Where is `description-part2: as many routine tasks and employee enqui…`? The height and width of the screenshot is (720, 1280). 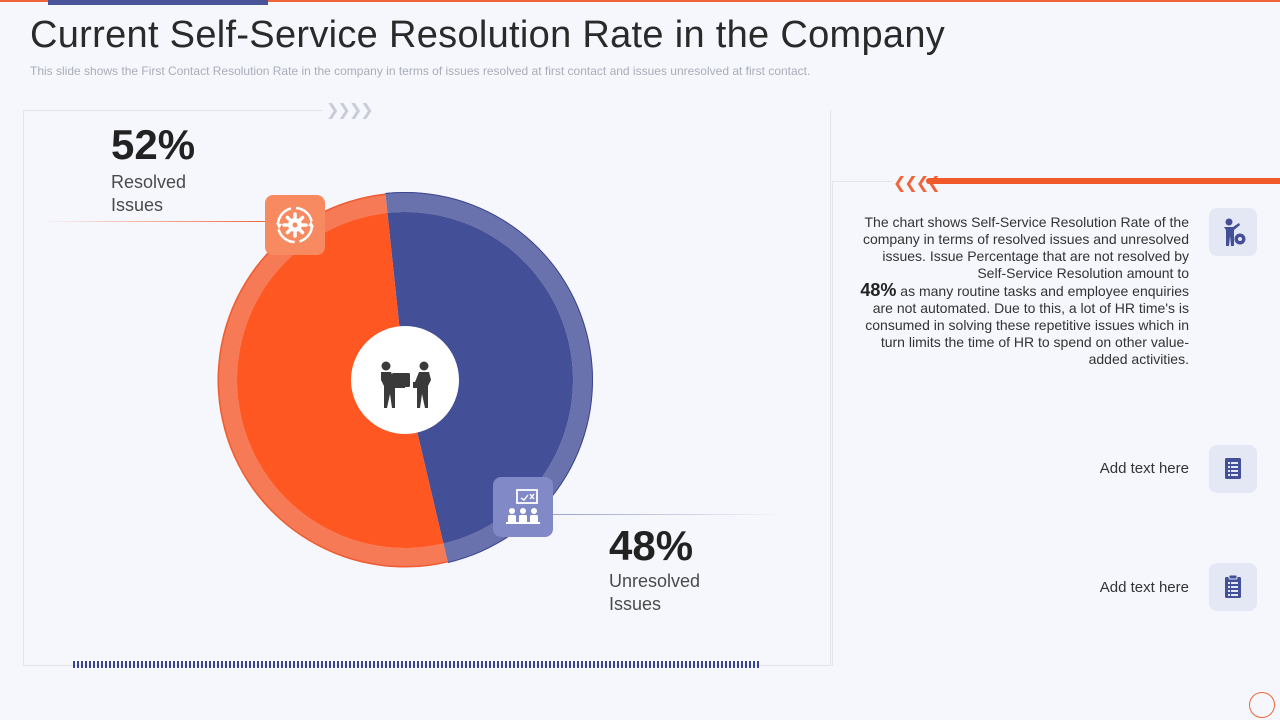
description-part2: as many routine tasks and employee enqui… is located at coordinates (1027, 325).